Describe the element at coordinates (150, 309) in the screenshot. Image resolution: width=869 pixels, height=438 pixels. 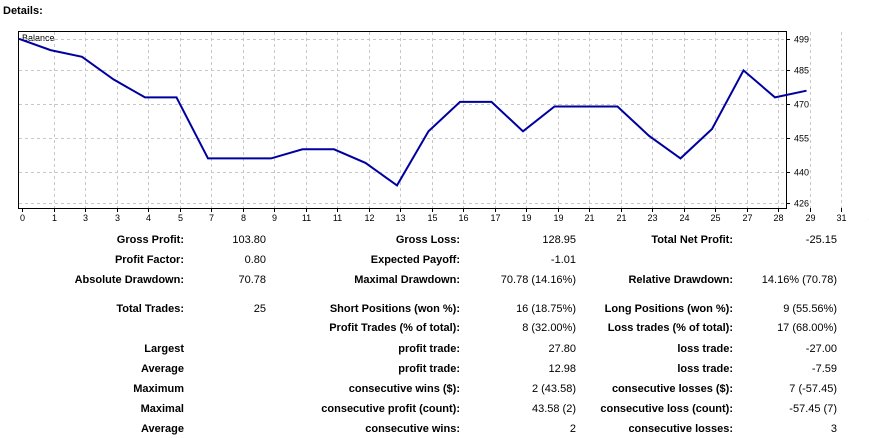
I see `total-trades-label: Total Trades:` at that location.